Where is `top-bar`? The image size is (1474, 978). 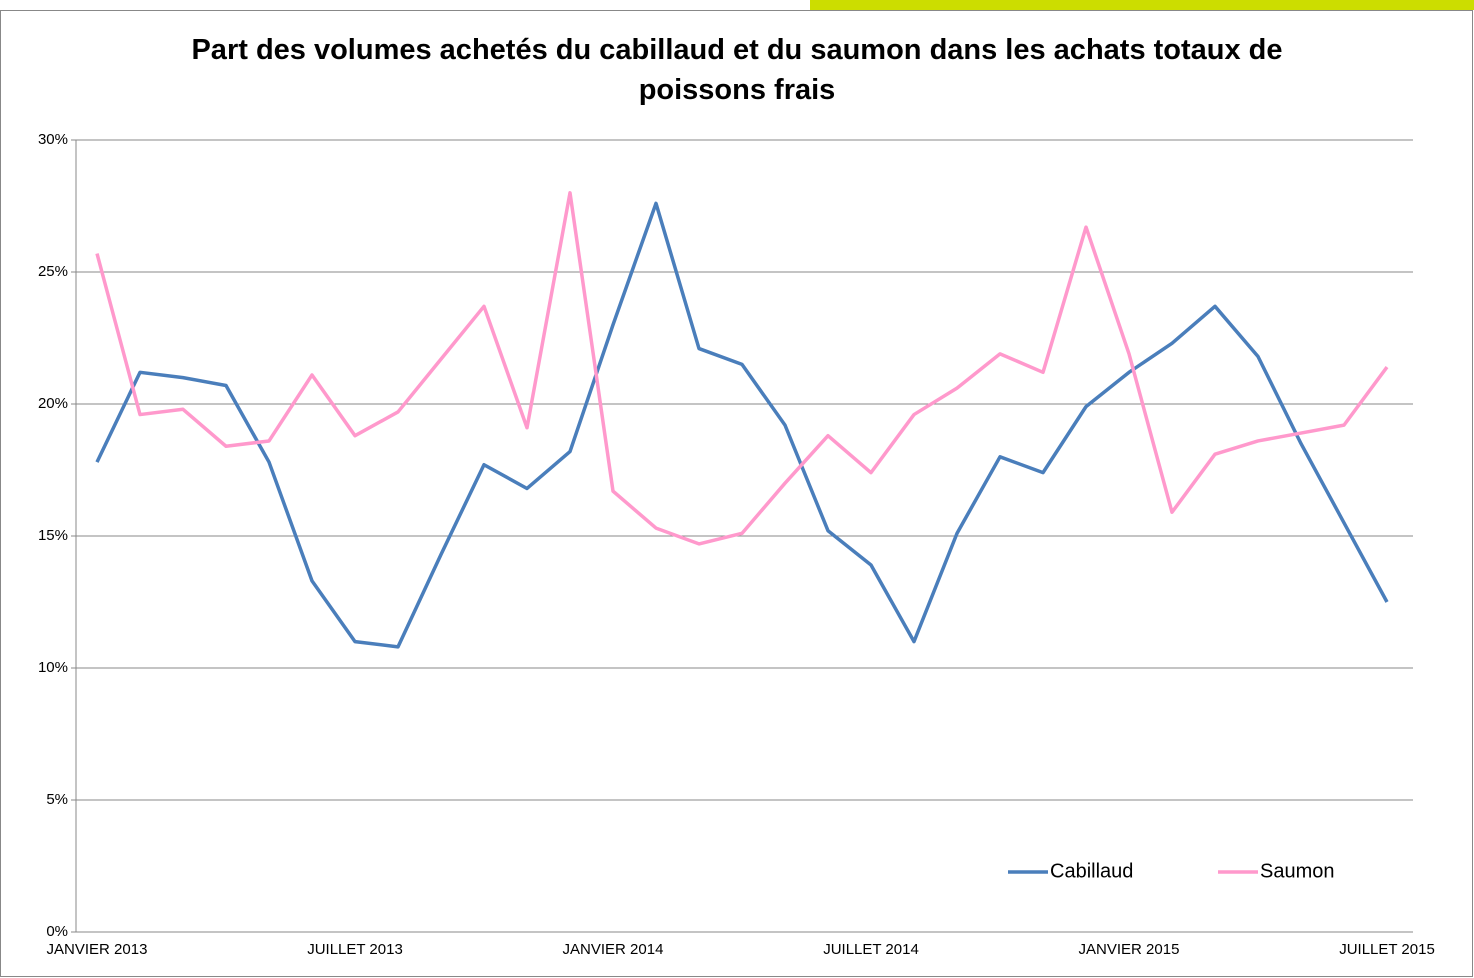 top-bar is located at coordinates (1142, 5).